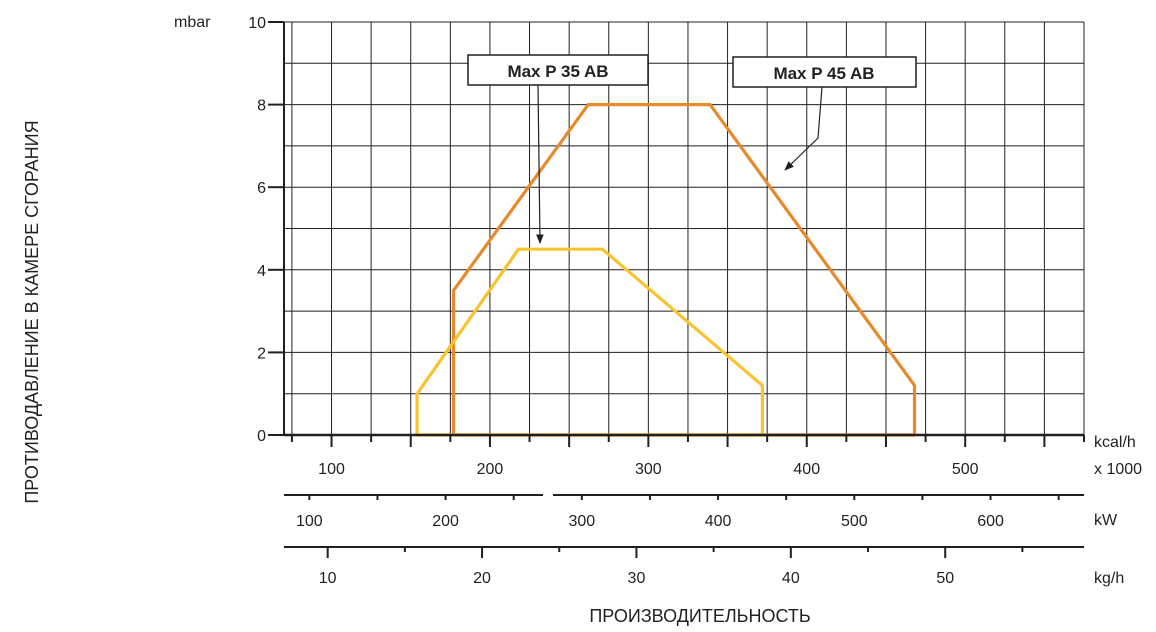 This screenshot has height=632, width=1156. Describe the element at coordinates (192, 22) in the screenshot. I see `y-unit-label: mbar` at that location.